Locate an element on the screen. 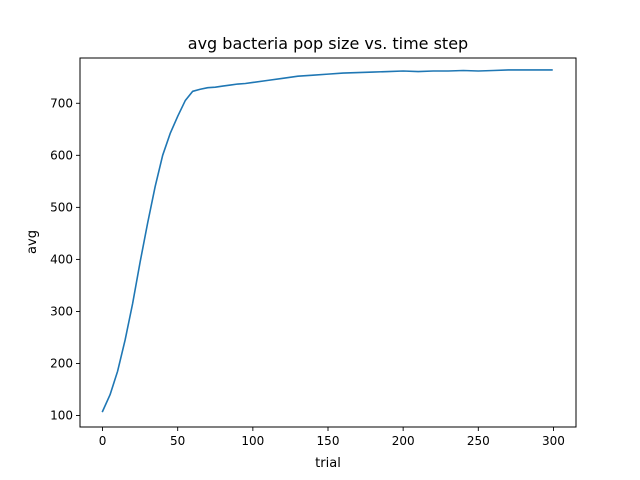  y-tick-label: 700 is located at coordinates (61, 103).